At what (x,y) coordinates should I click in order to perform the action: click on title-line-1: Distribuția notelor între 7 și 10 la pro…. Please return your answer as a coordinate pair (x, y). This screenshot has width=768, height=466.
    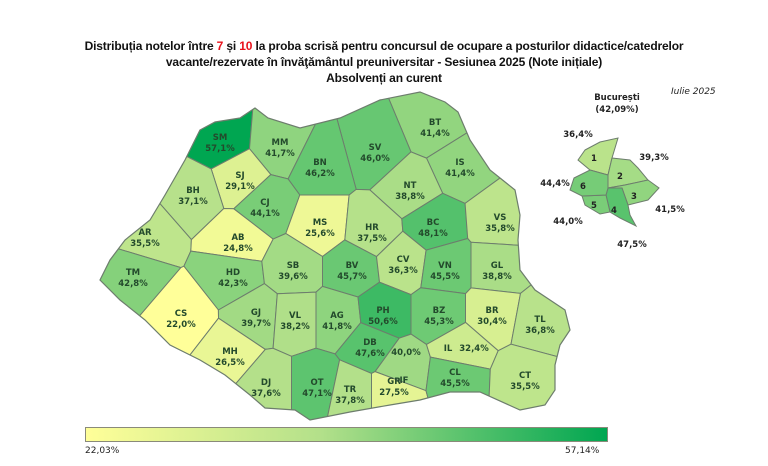
    Looking at the image, I should click on (384, 46).